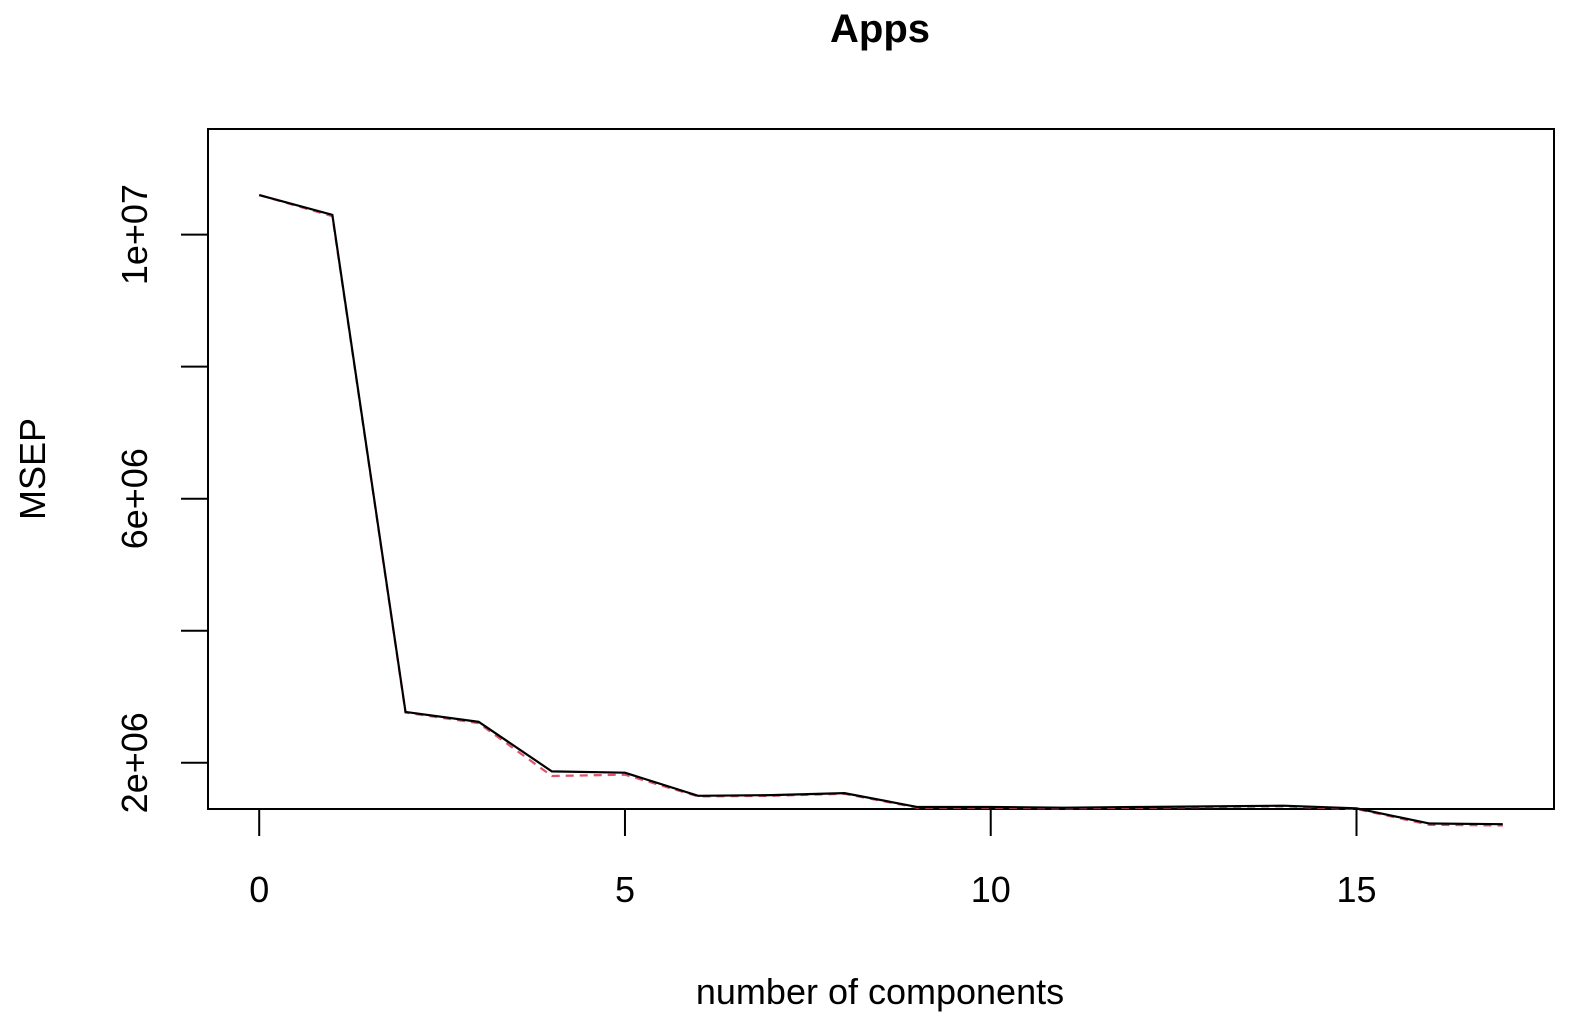 This screenshot has width=1570, height=1015. I want to click on x-tick-label: 15, so click(1356, 889).